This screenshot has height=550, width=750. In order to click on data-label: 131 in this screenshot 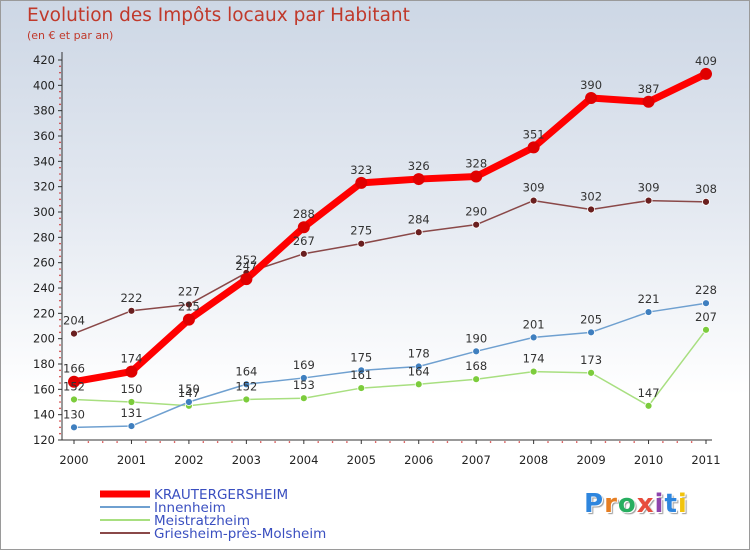, I will do `click(131, 413)`.